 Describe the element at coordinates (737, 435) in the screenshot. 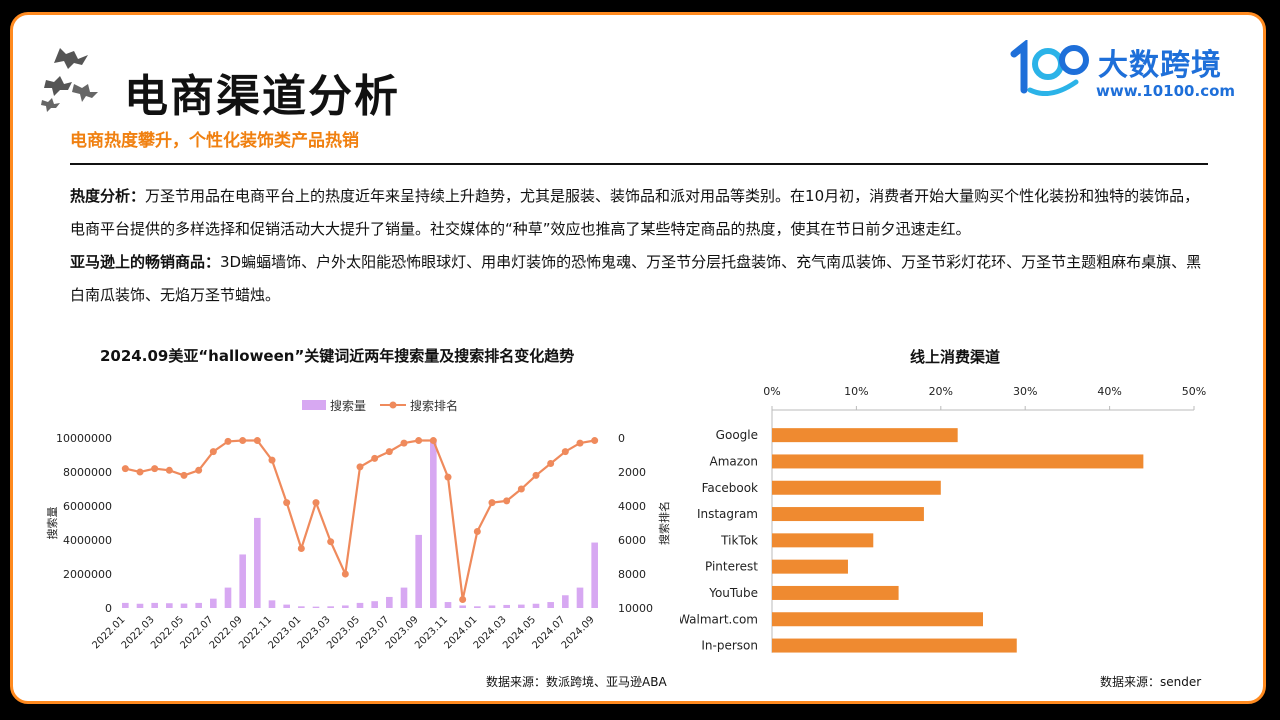

I see `category-label: Google` at that location.